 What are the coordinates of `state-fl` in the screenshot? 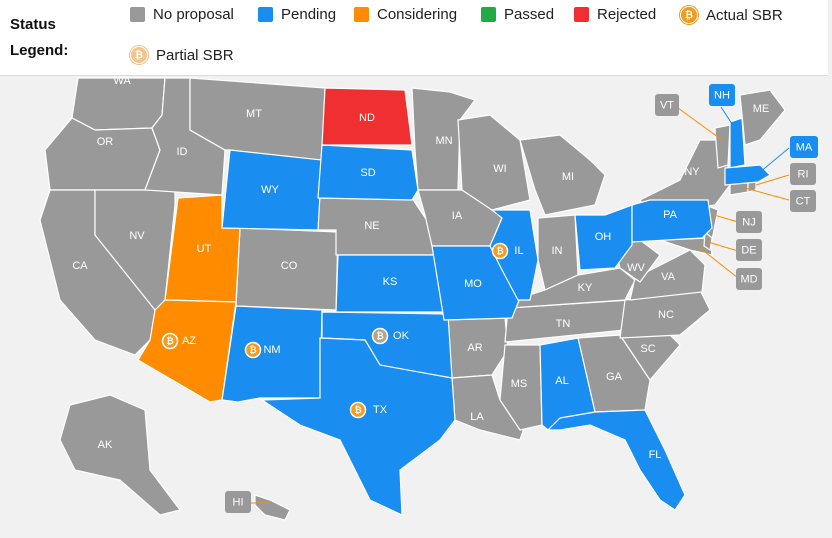 It's located at (616, 460).